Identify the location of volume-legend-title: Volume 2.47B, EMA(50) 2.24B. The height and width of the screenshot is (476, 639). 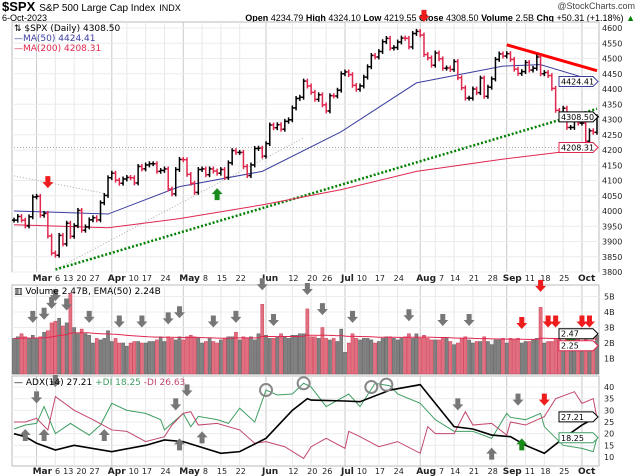
(93, 292).